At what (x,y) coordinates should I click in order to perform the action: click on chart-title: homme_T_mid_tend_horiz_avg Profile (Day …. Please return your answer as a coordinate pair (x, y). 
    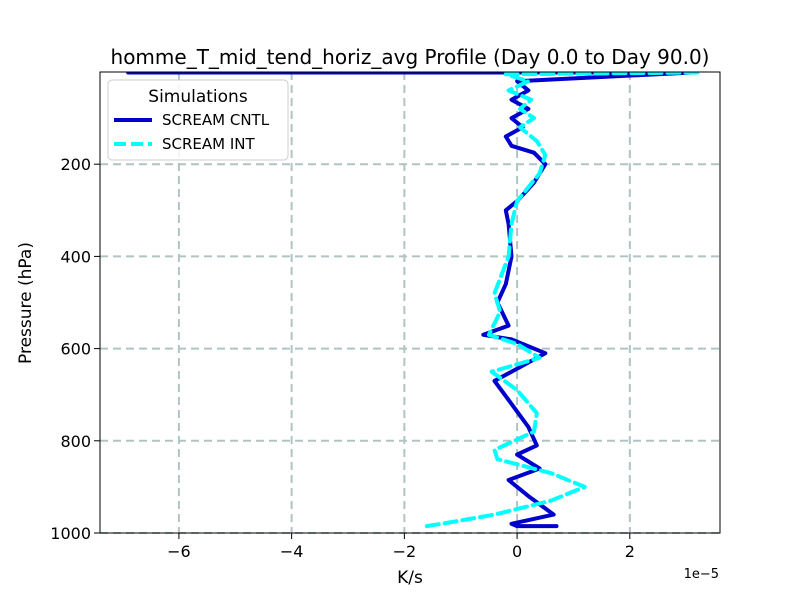
    Looking at the image, I should click on (410, 57).